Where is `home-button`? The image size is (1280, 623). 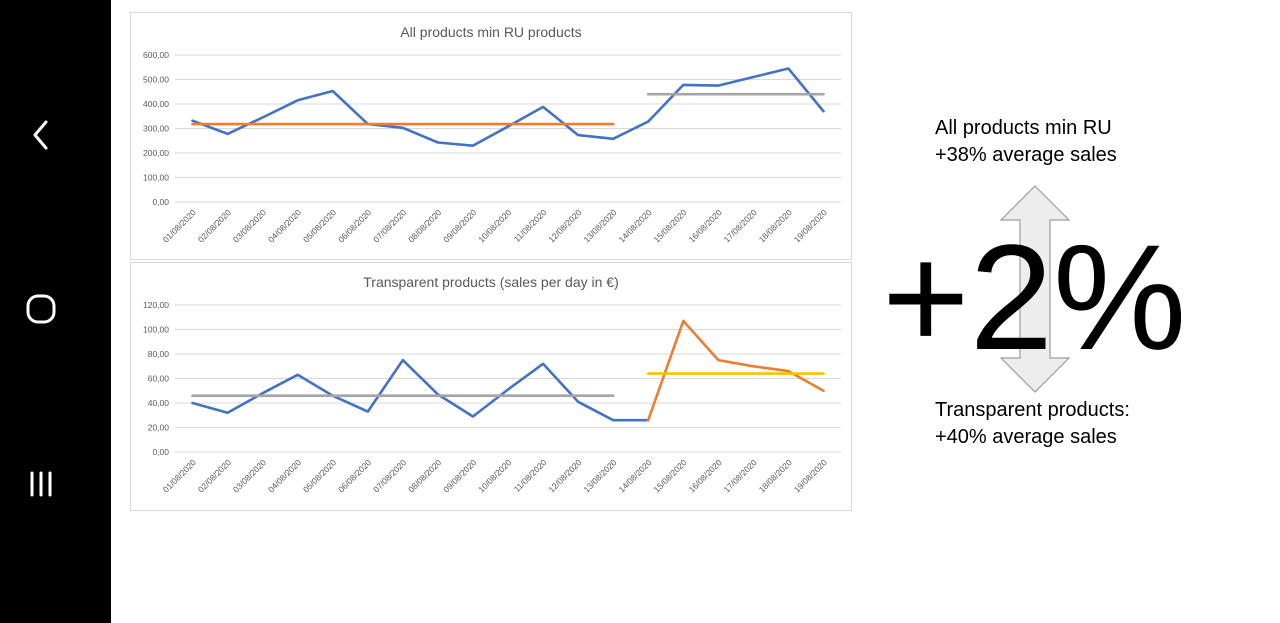
home-button is located at coordinates (41, 309).